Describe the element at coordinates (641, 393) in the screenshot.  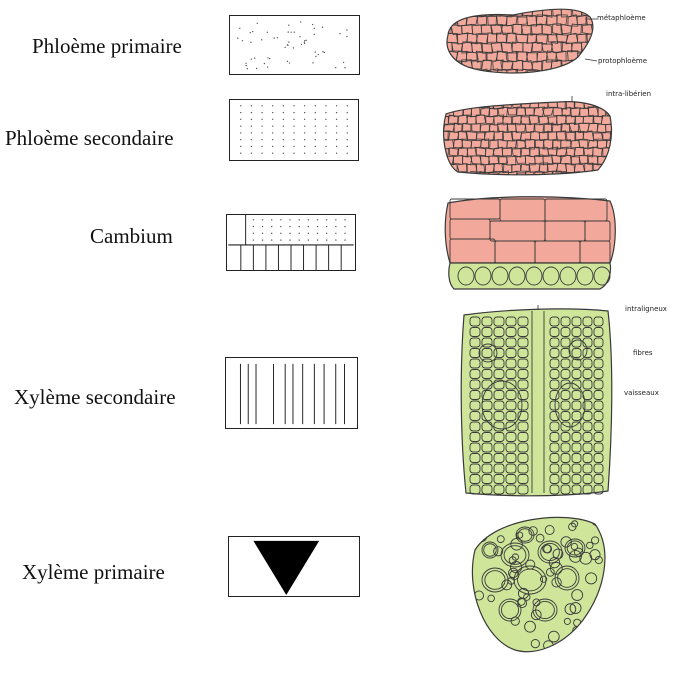
I see `annot-vaisseaux: vaisseaux` at that location.